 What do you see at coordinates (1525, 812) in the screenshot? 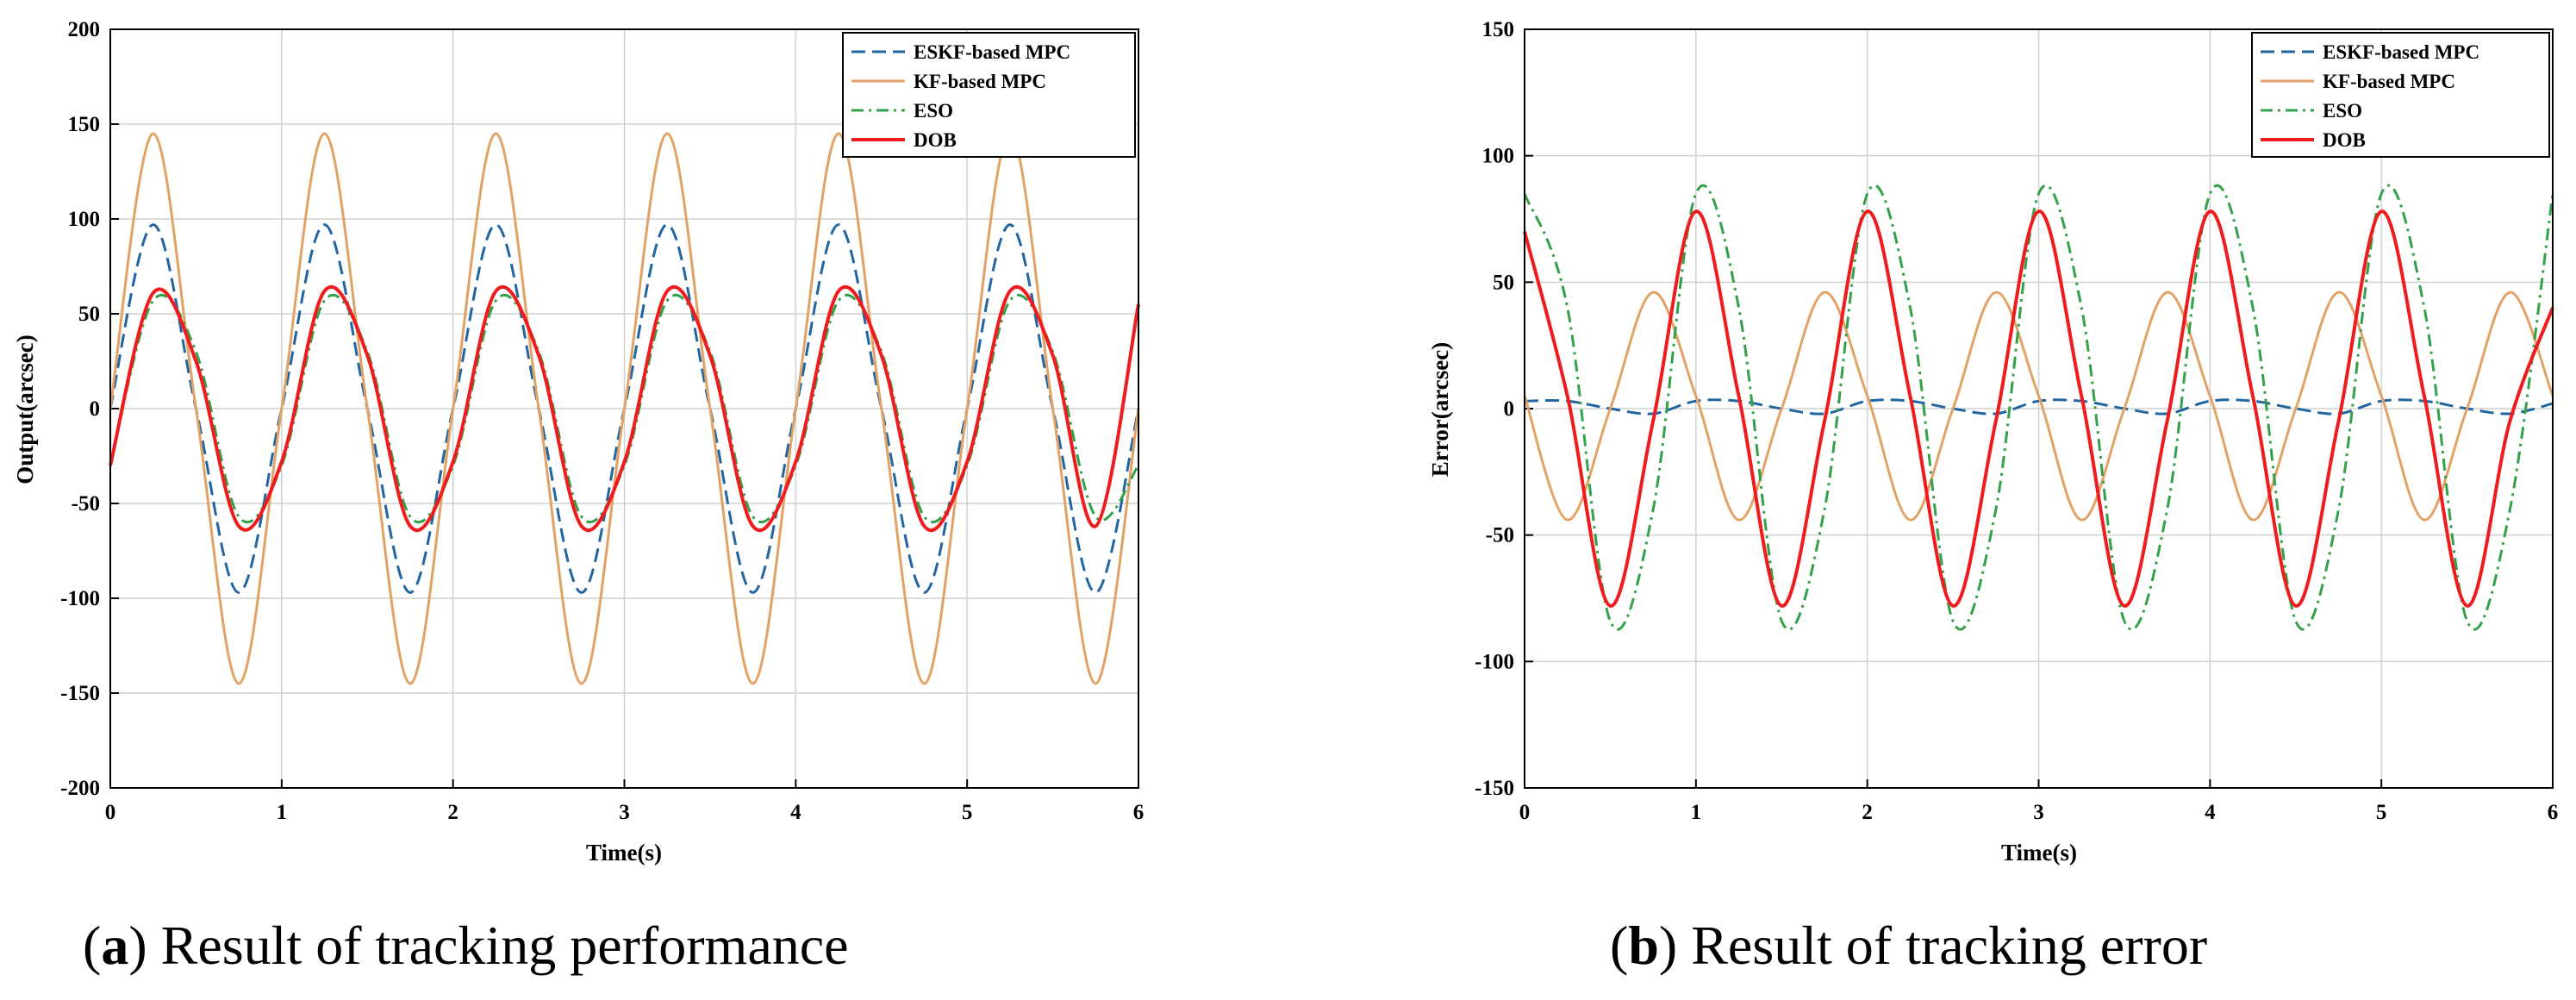
I see `panel-b-xtick-label: 0` at bounding box center [1525, 812].